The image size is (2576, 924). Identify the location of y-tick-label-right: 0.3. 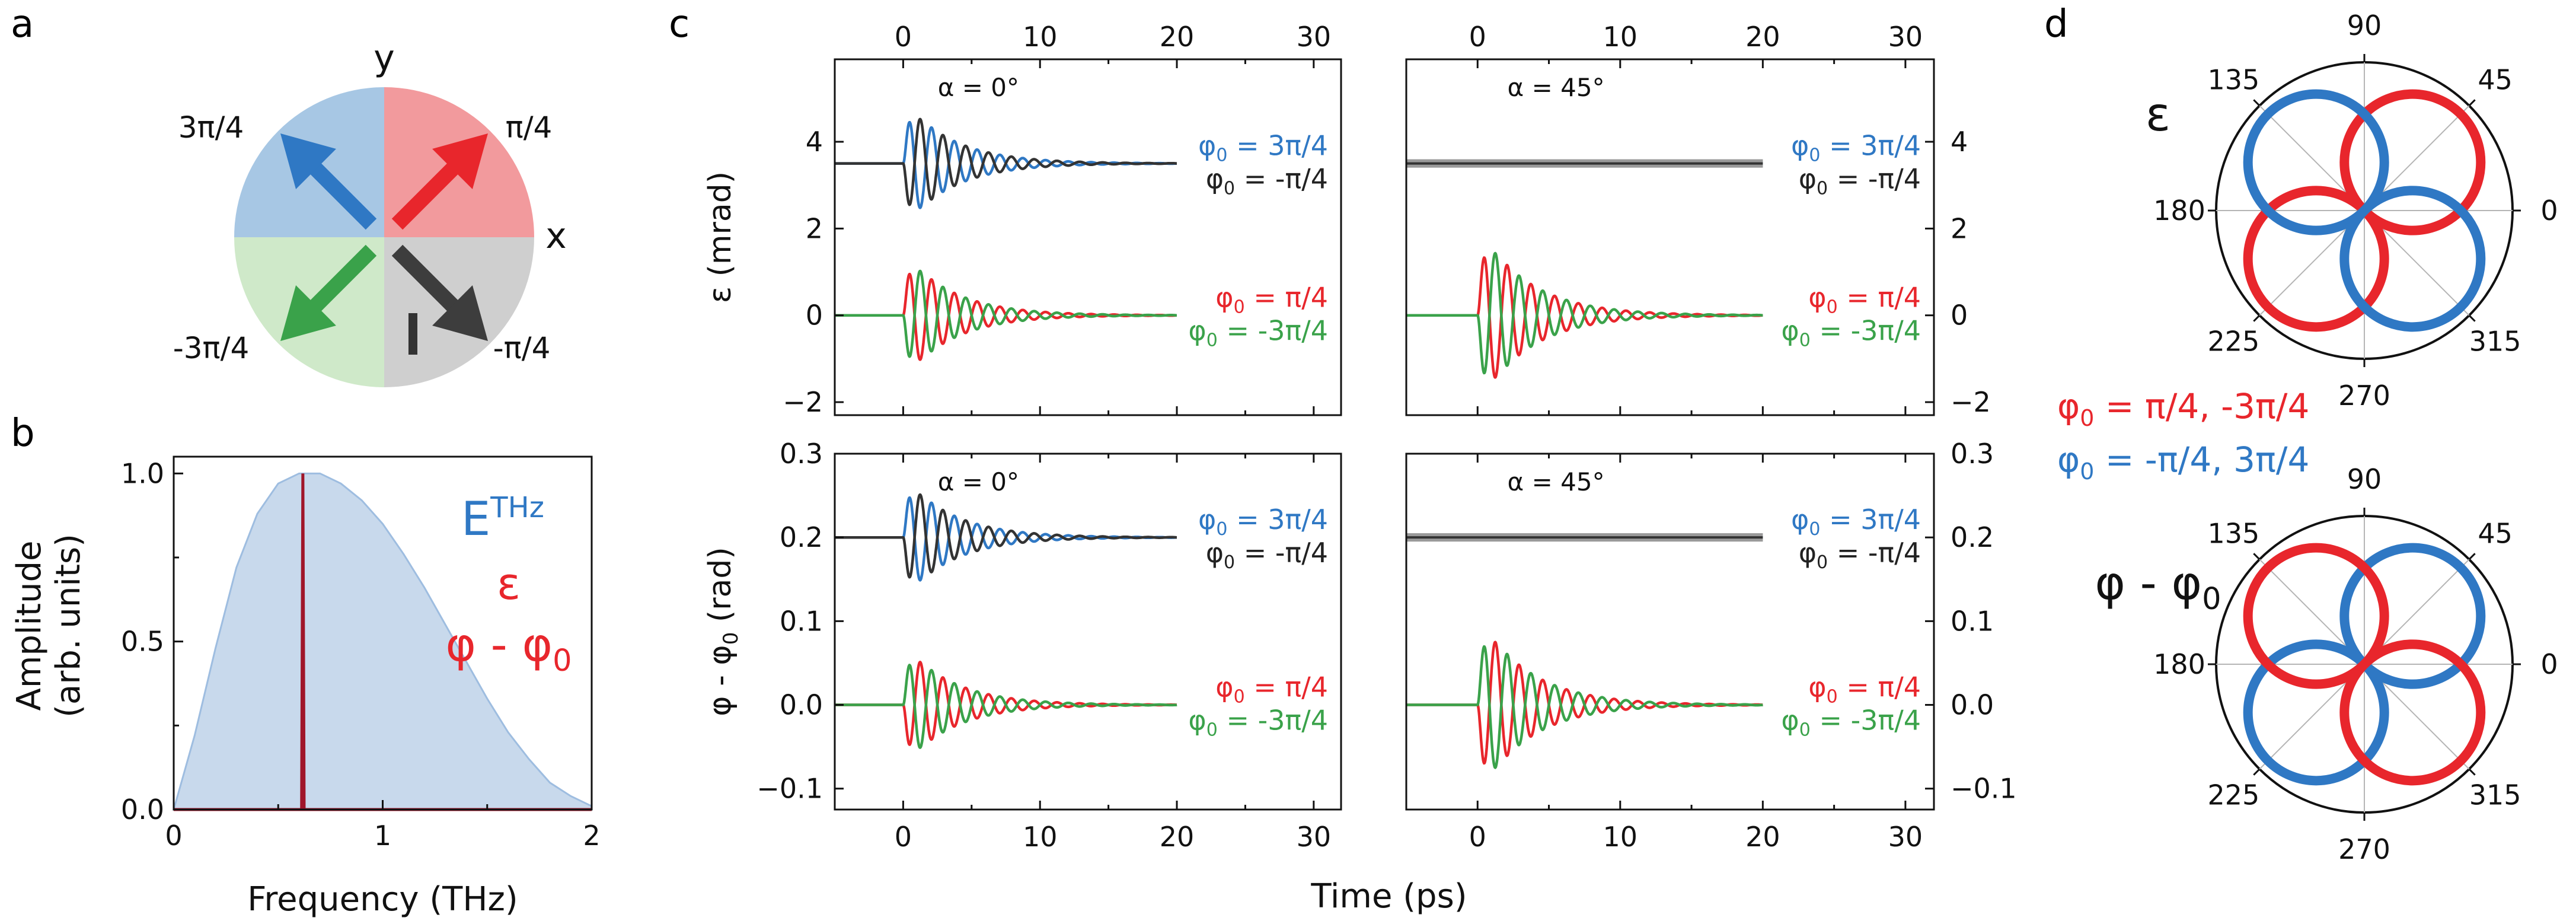
(1972, 454).